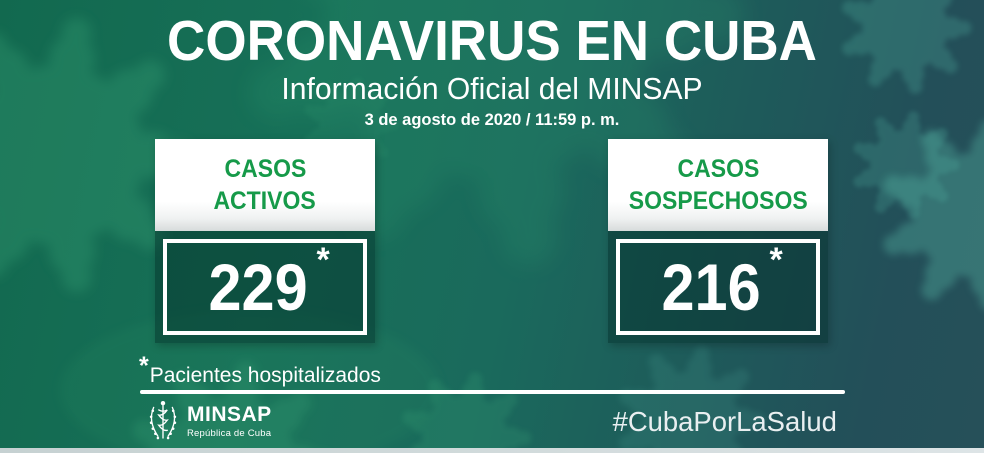 Image resolution: width=984 pixels, height=453 pixels. I want to click on minsap-logo-name: MINSAP, so click(229, 414).